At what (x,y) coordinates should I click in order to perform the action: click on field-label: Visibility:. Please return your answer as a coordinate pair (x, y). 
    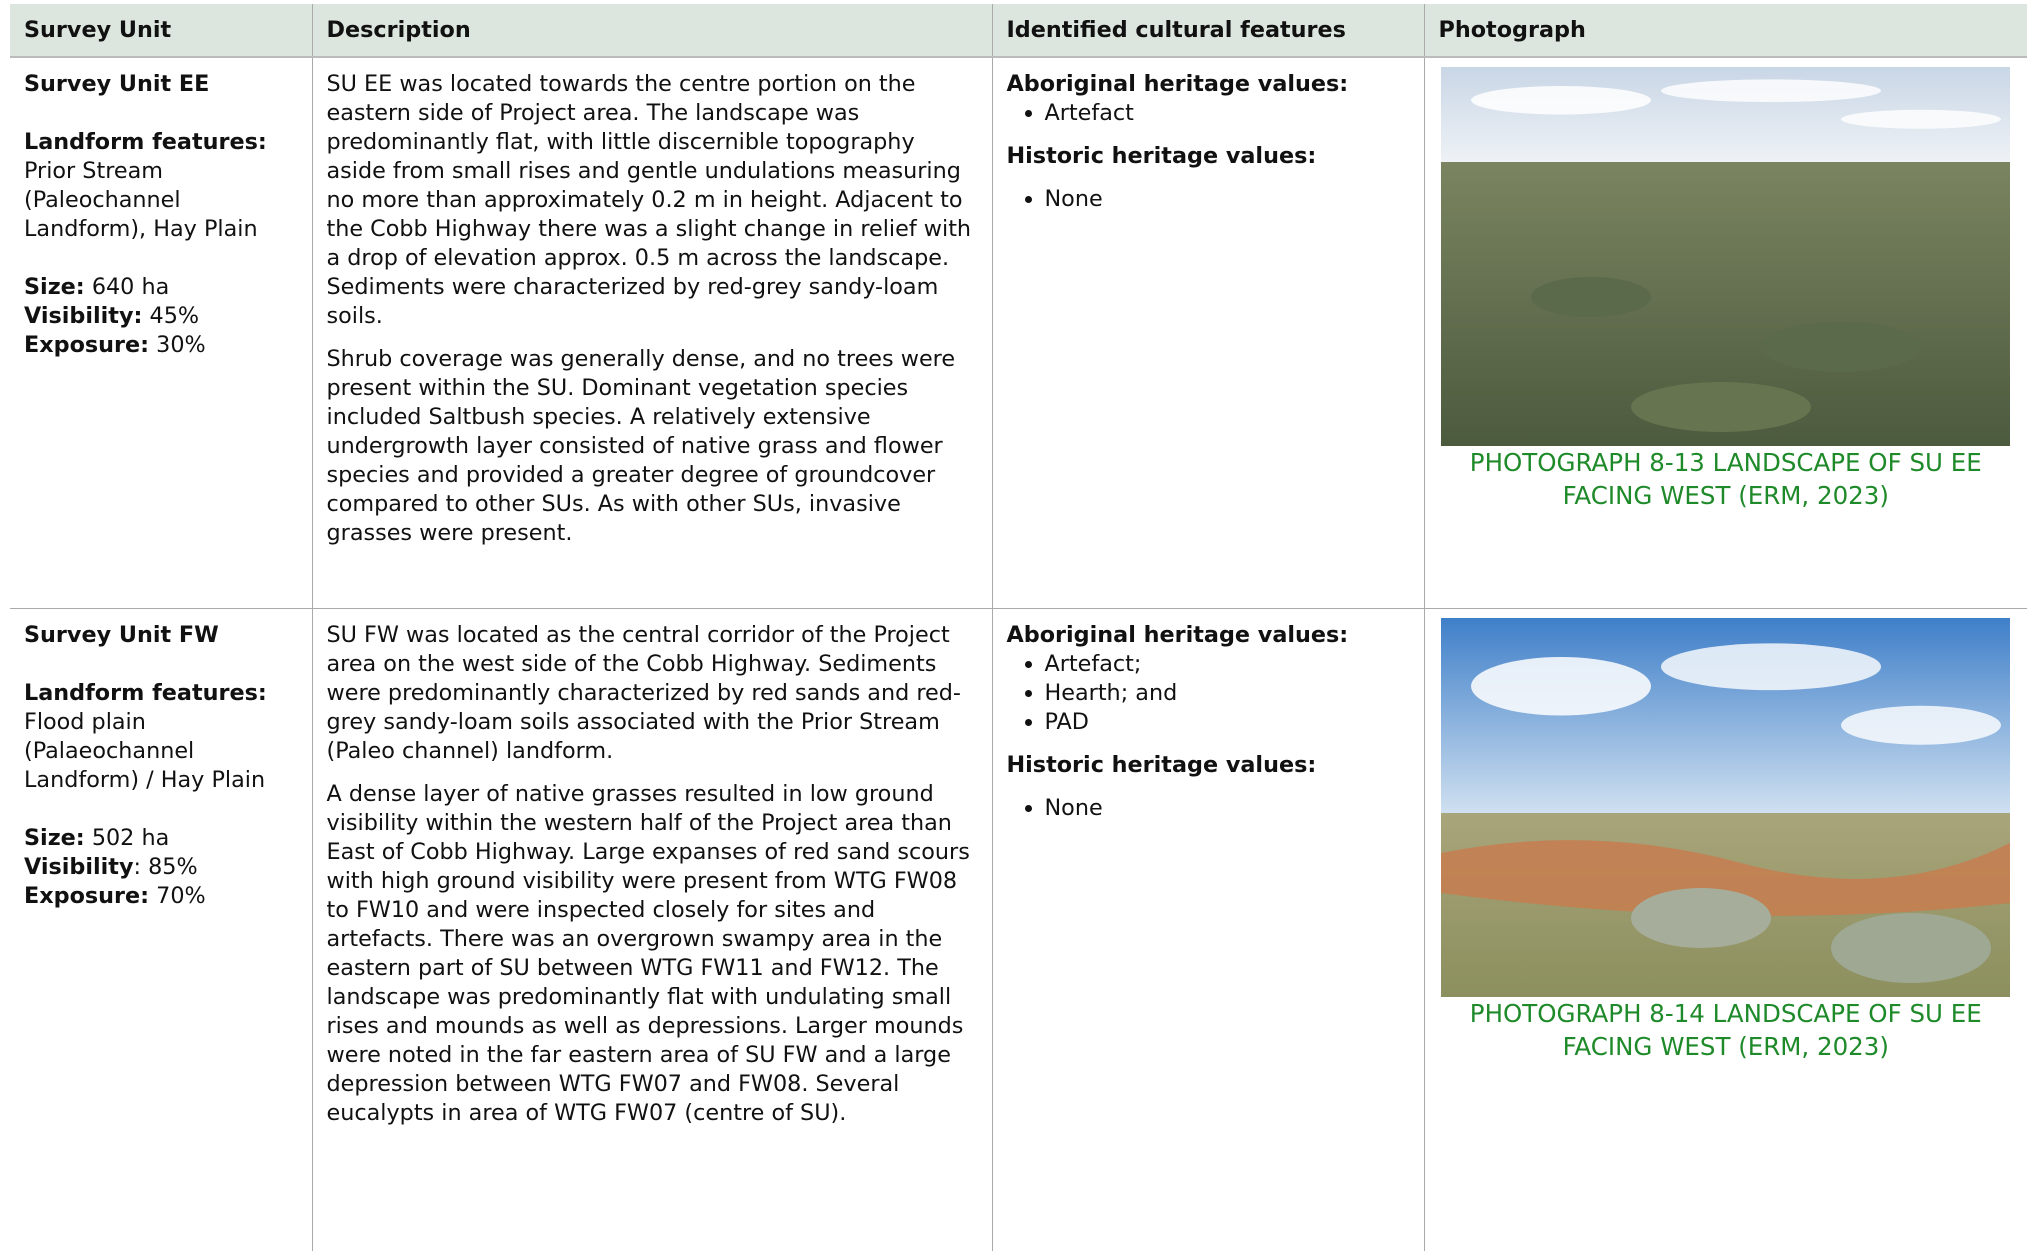
    Looking at the image, I should click on (83, 316).